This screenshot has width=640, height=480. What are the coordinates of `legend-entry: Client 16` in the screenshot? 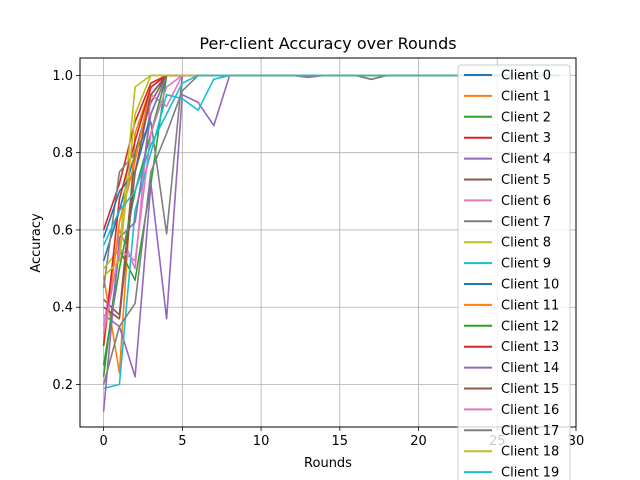 It's located at (530, 410).